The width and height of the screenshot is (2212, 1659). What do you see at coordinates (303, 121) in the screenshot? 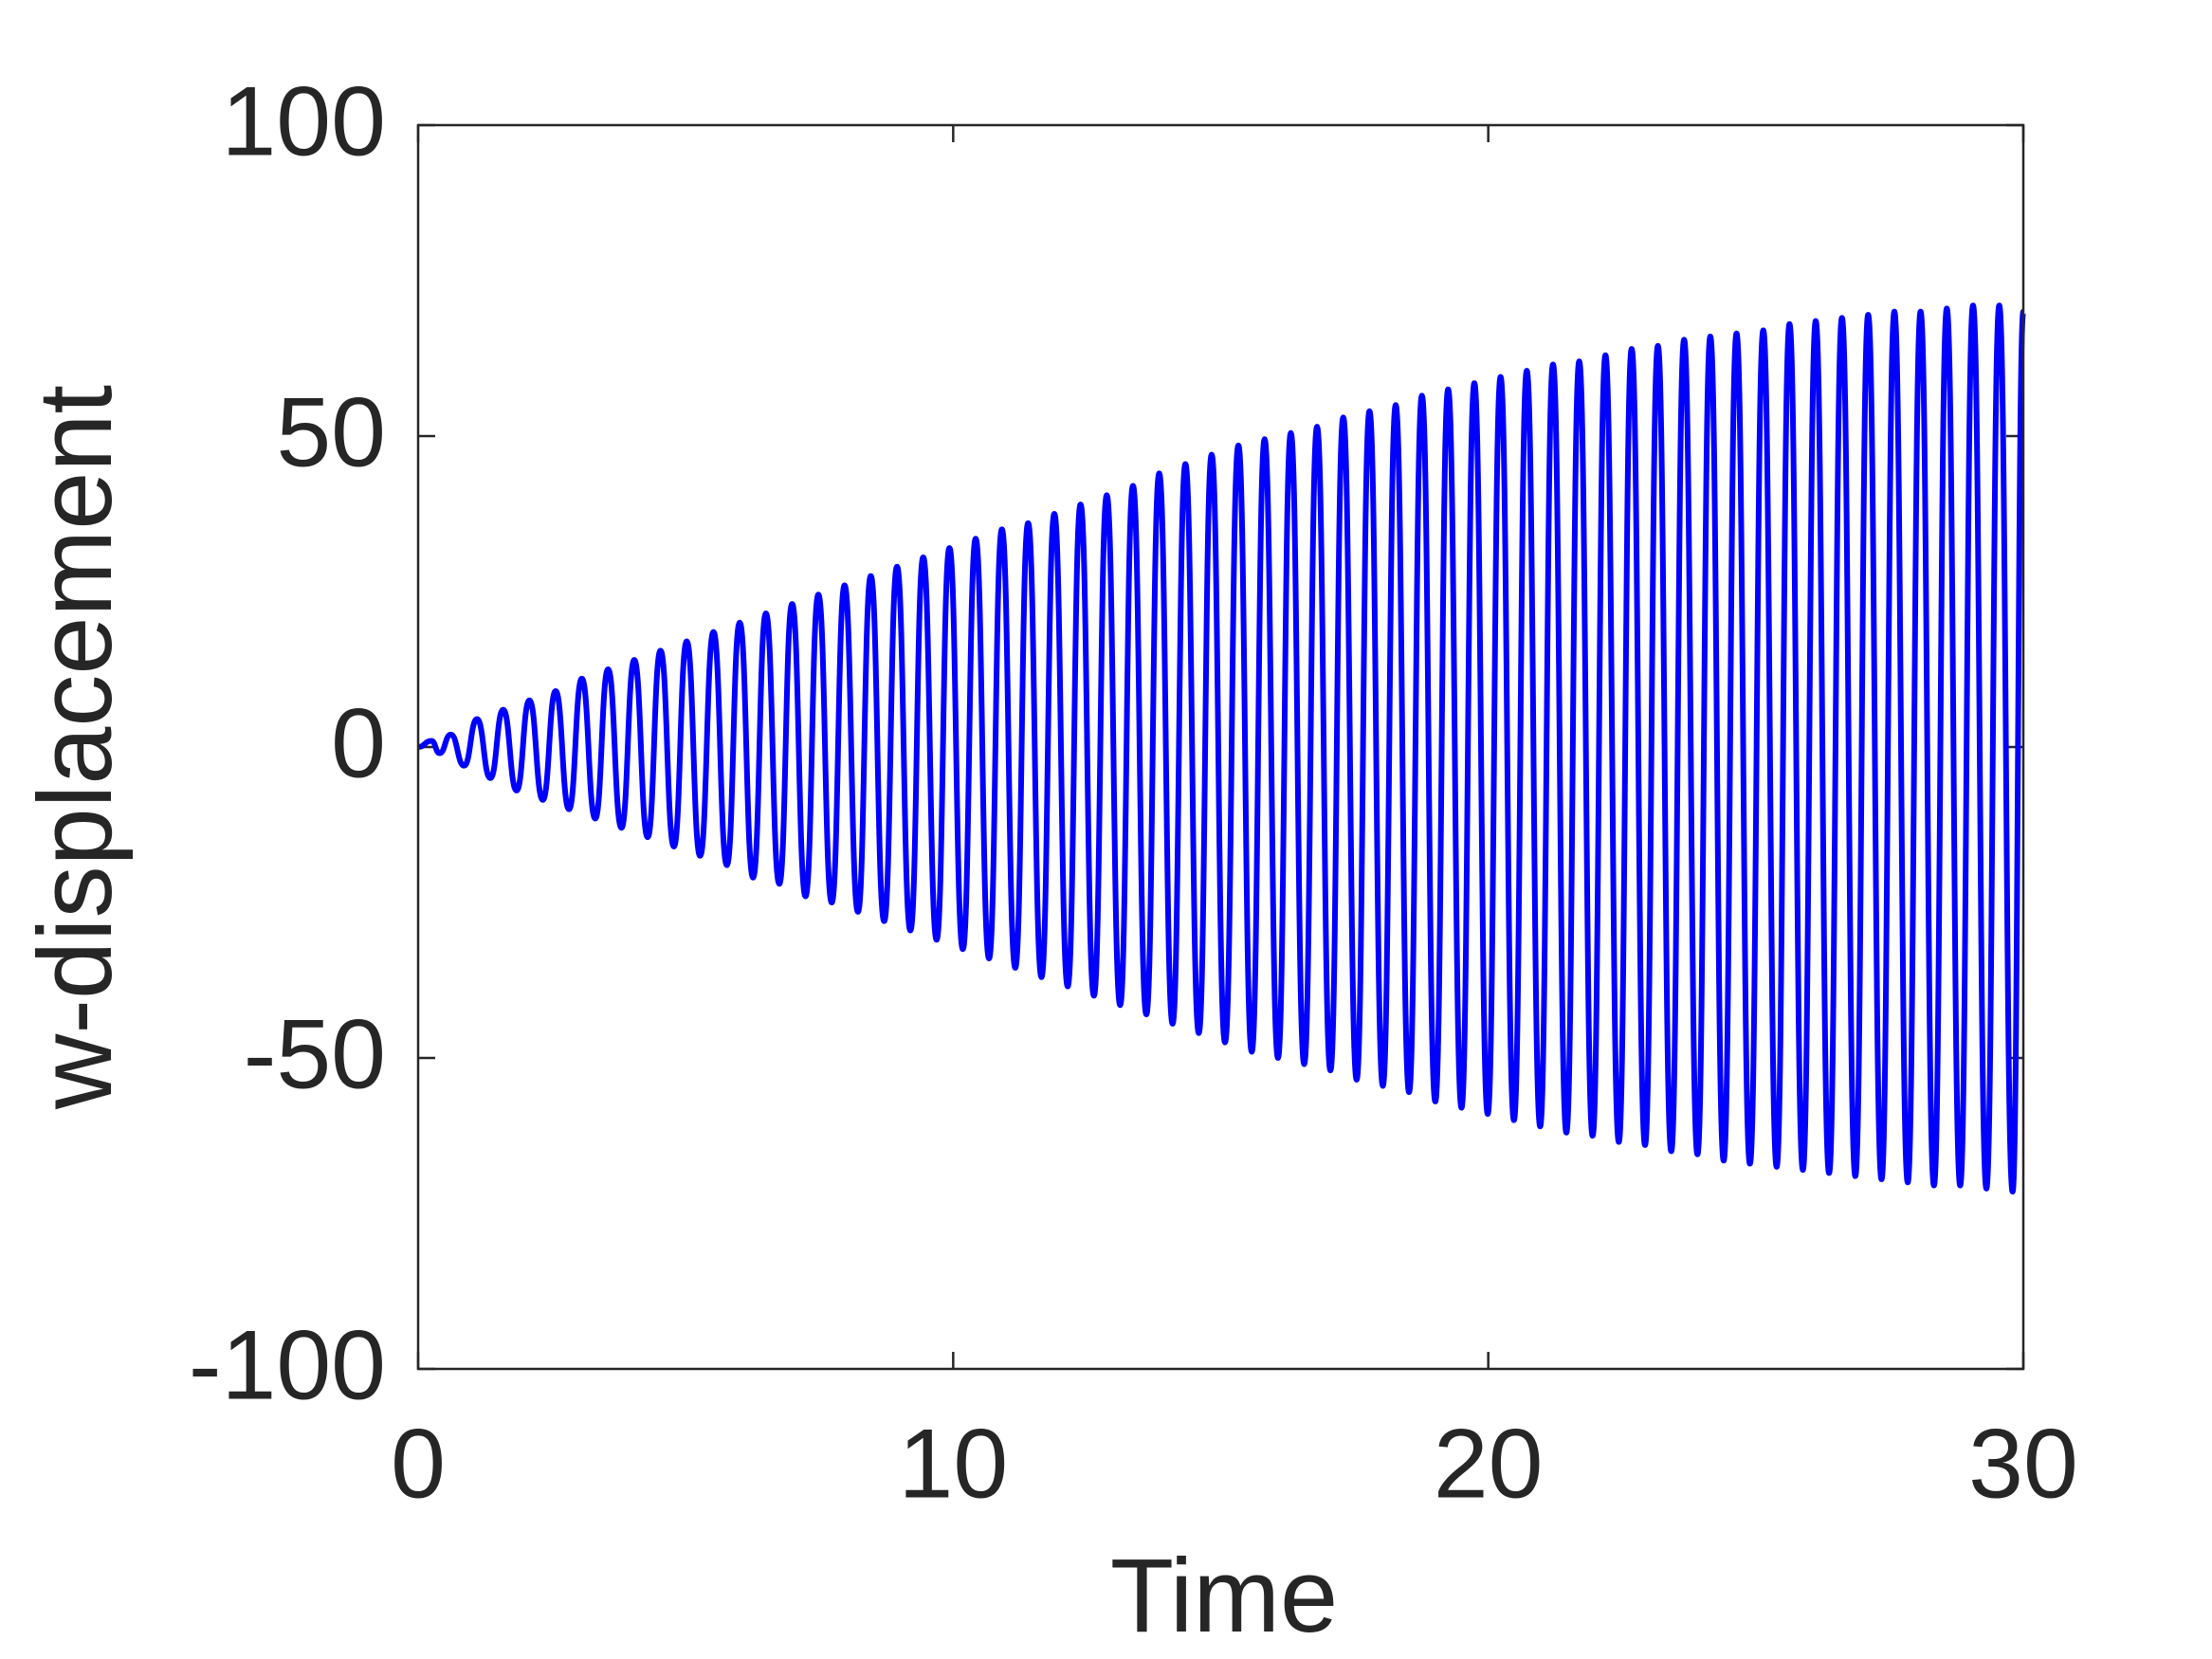
I see `y-tick-label: 100` at bounding box center [303, 121].